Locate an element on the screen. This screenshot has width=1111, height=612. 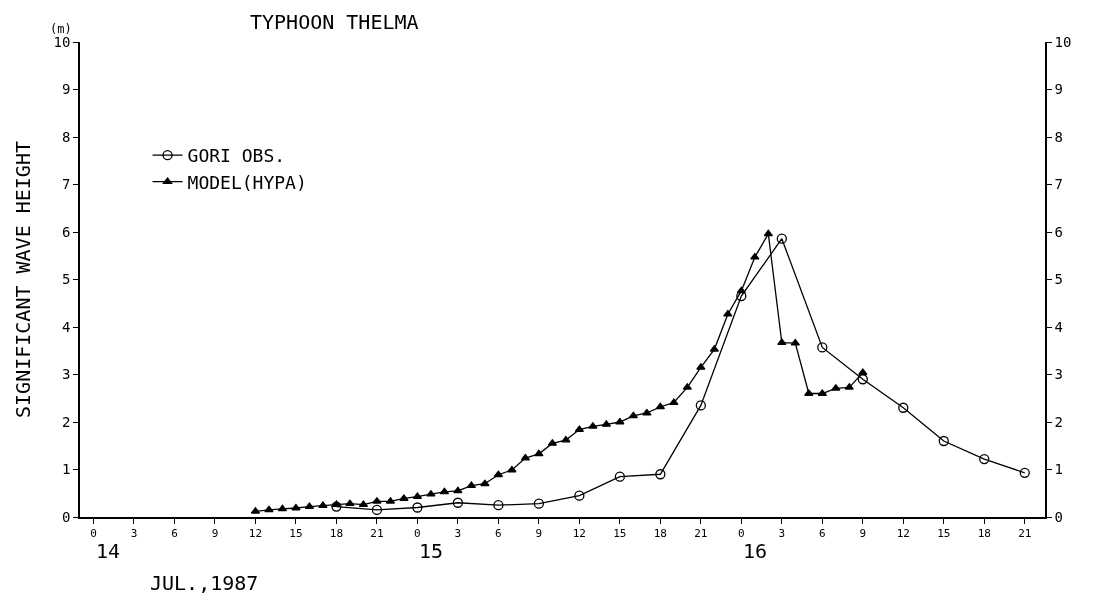
legend-label: MODEL(HYPA) is located at coordinates (247, 182).